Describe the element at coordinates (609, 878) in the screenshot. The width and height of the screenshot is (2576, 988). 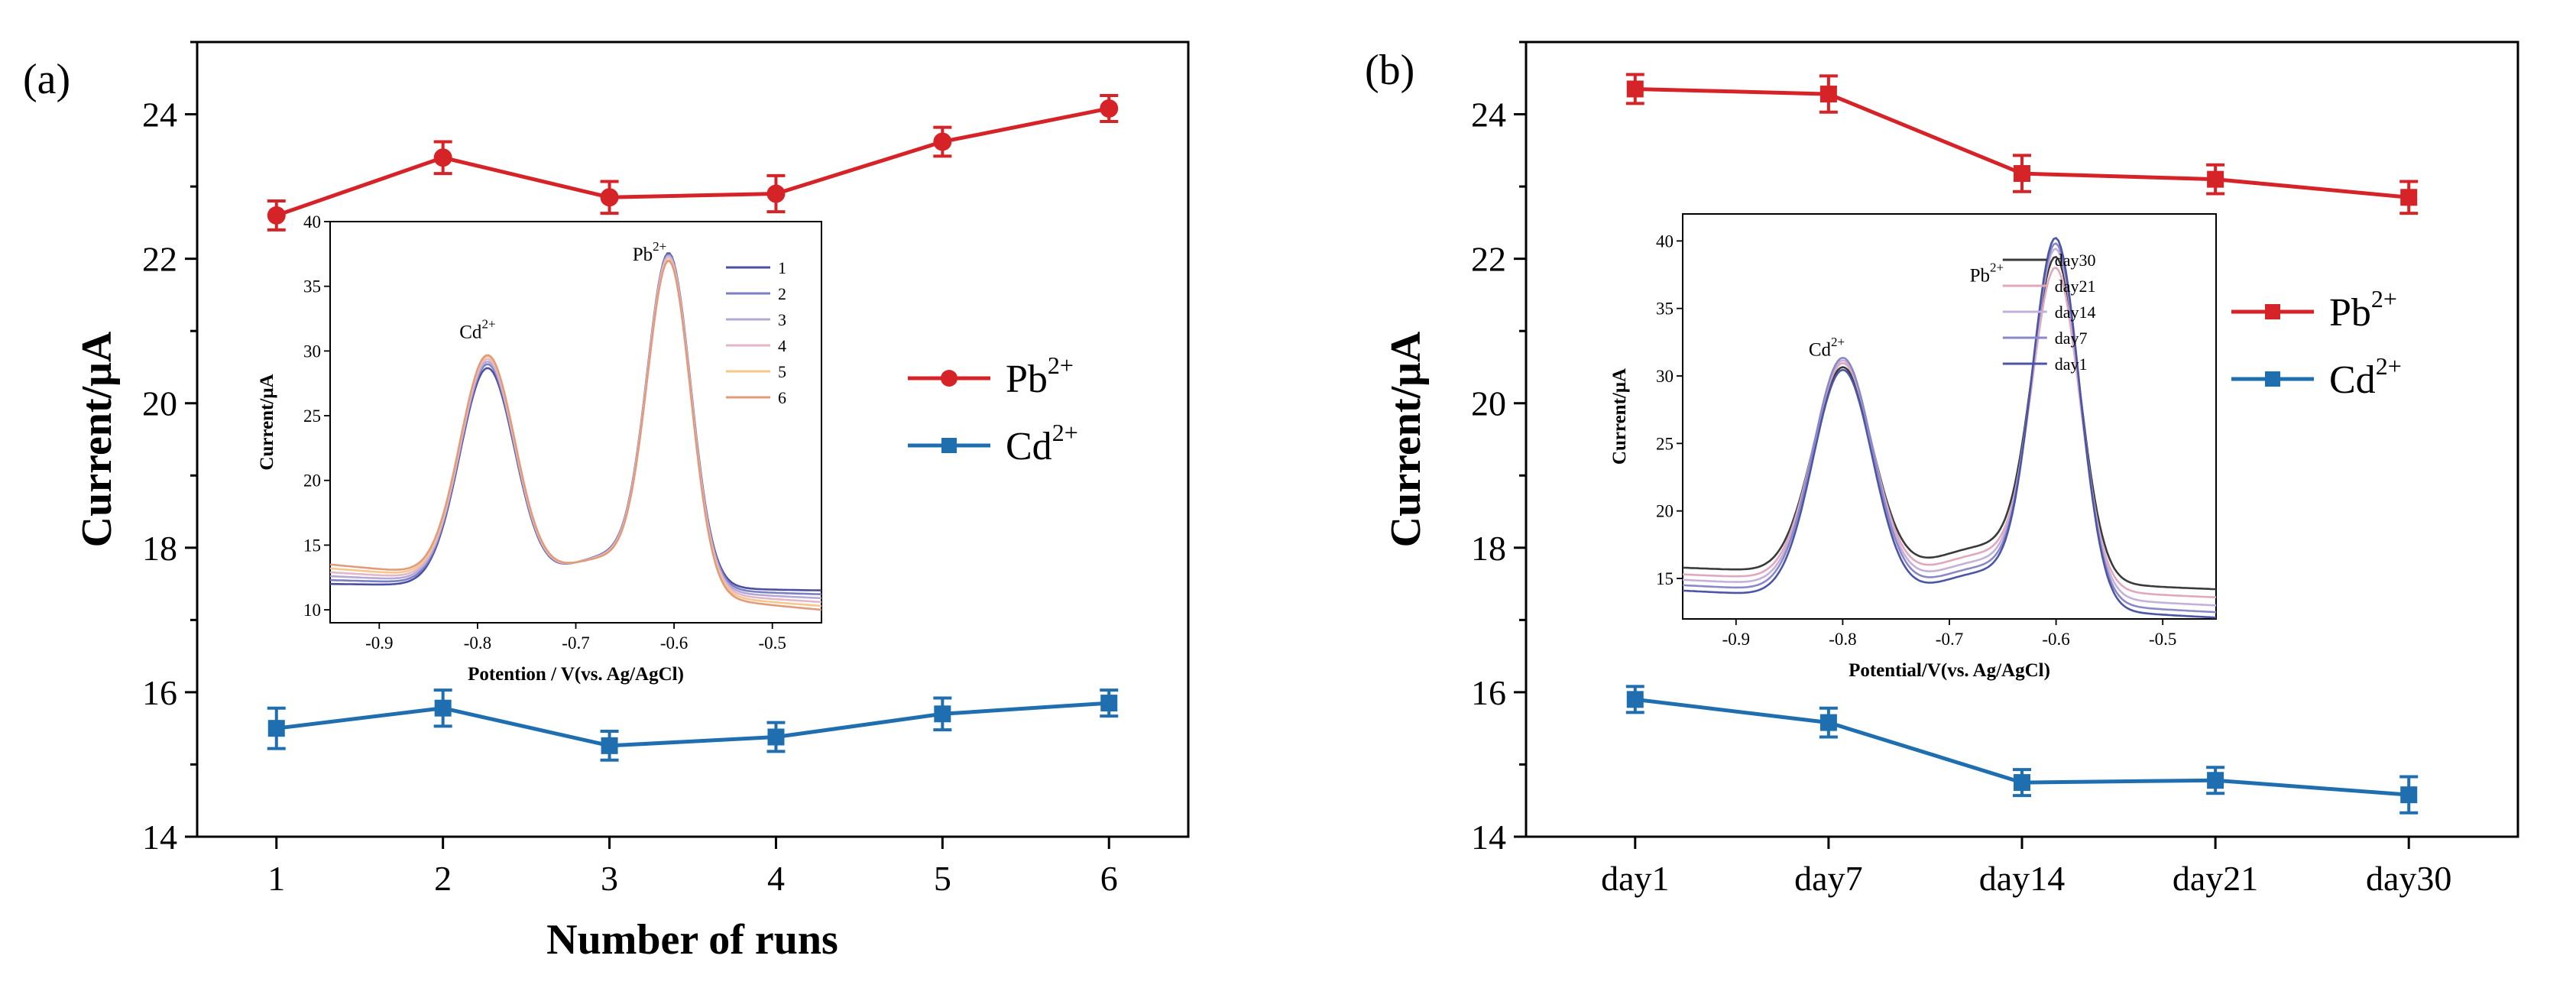
I see `x-tick-label: 3` at that location.